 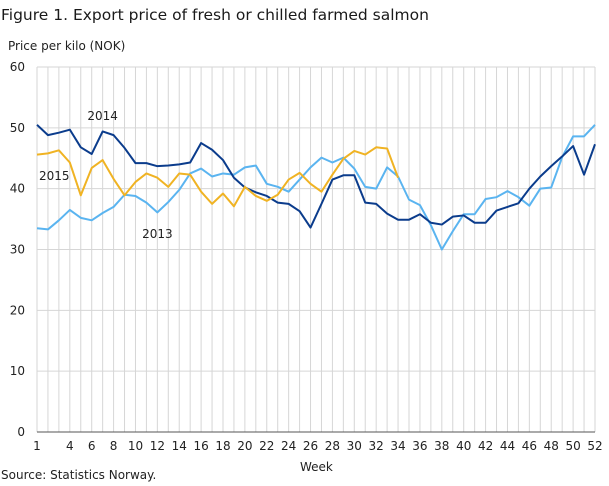 I want to click on source-note: Source: Statistics Norway., so click(x=79, y=475).